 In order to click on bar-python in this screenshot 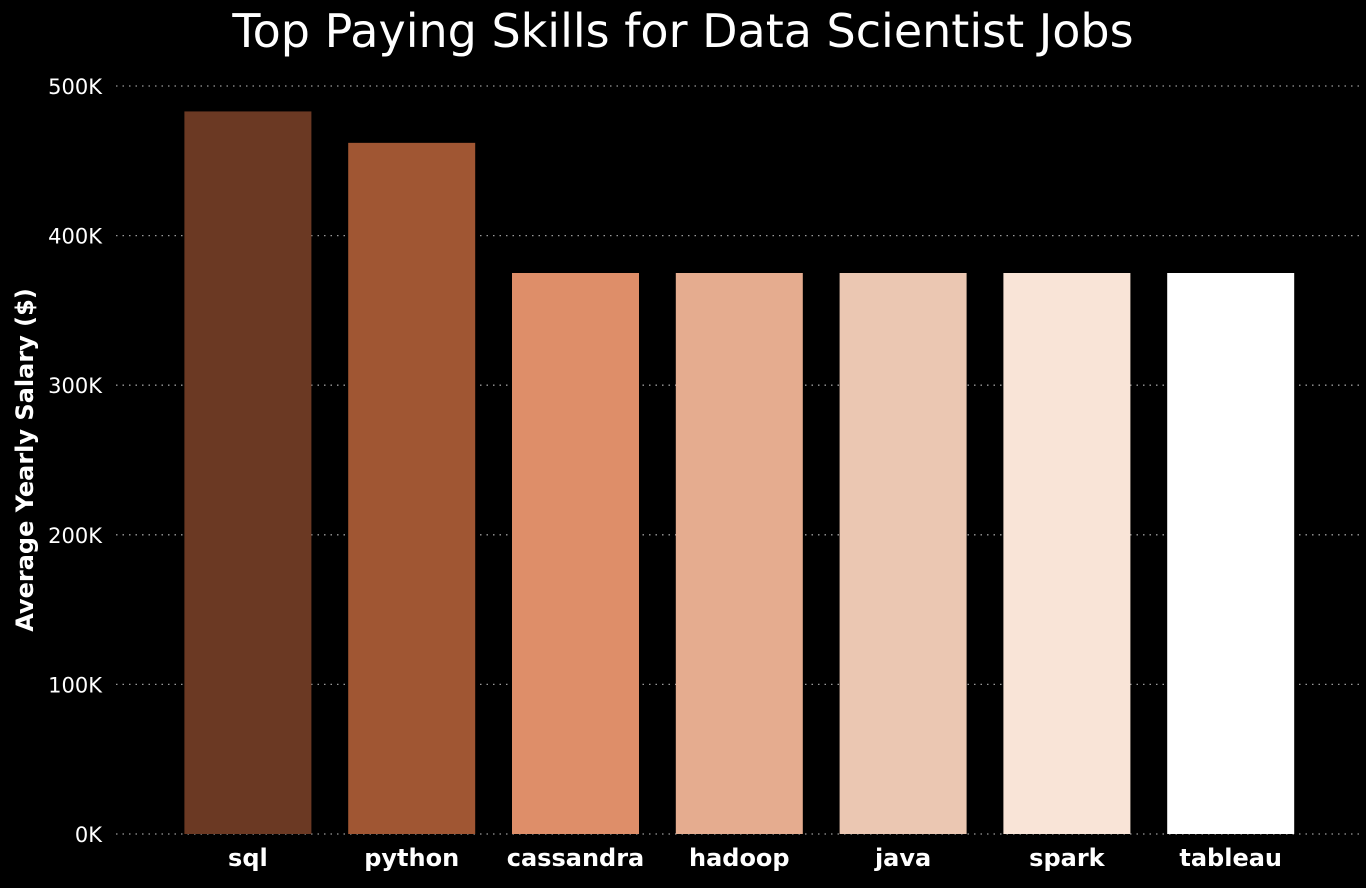, I will do `click(412, 488)`.